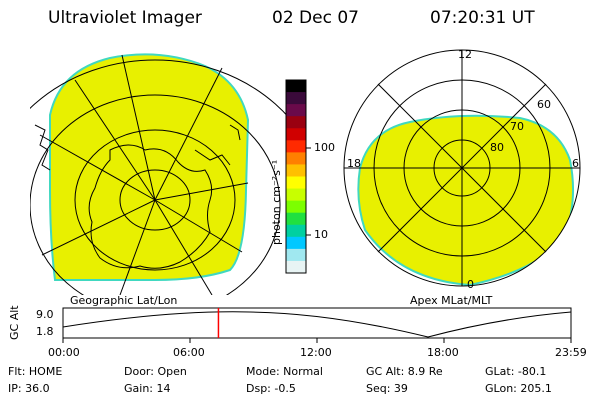 This screenshot has width=600, height=400. What do you see at coordinates (387, 388) in the screenshot?
I see `info-seq: Seq: 39` at bounding box center [387, 388].